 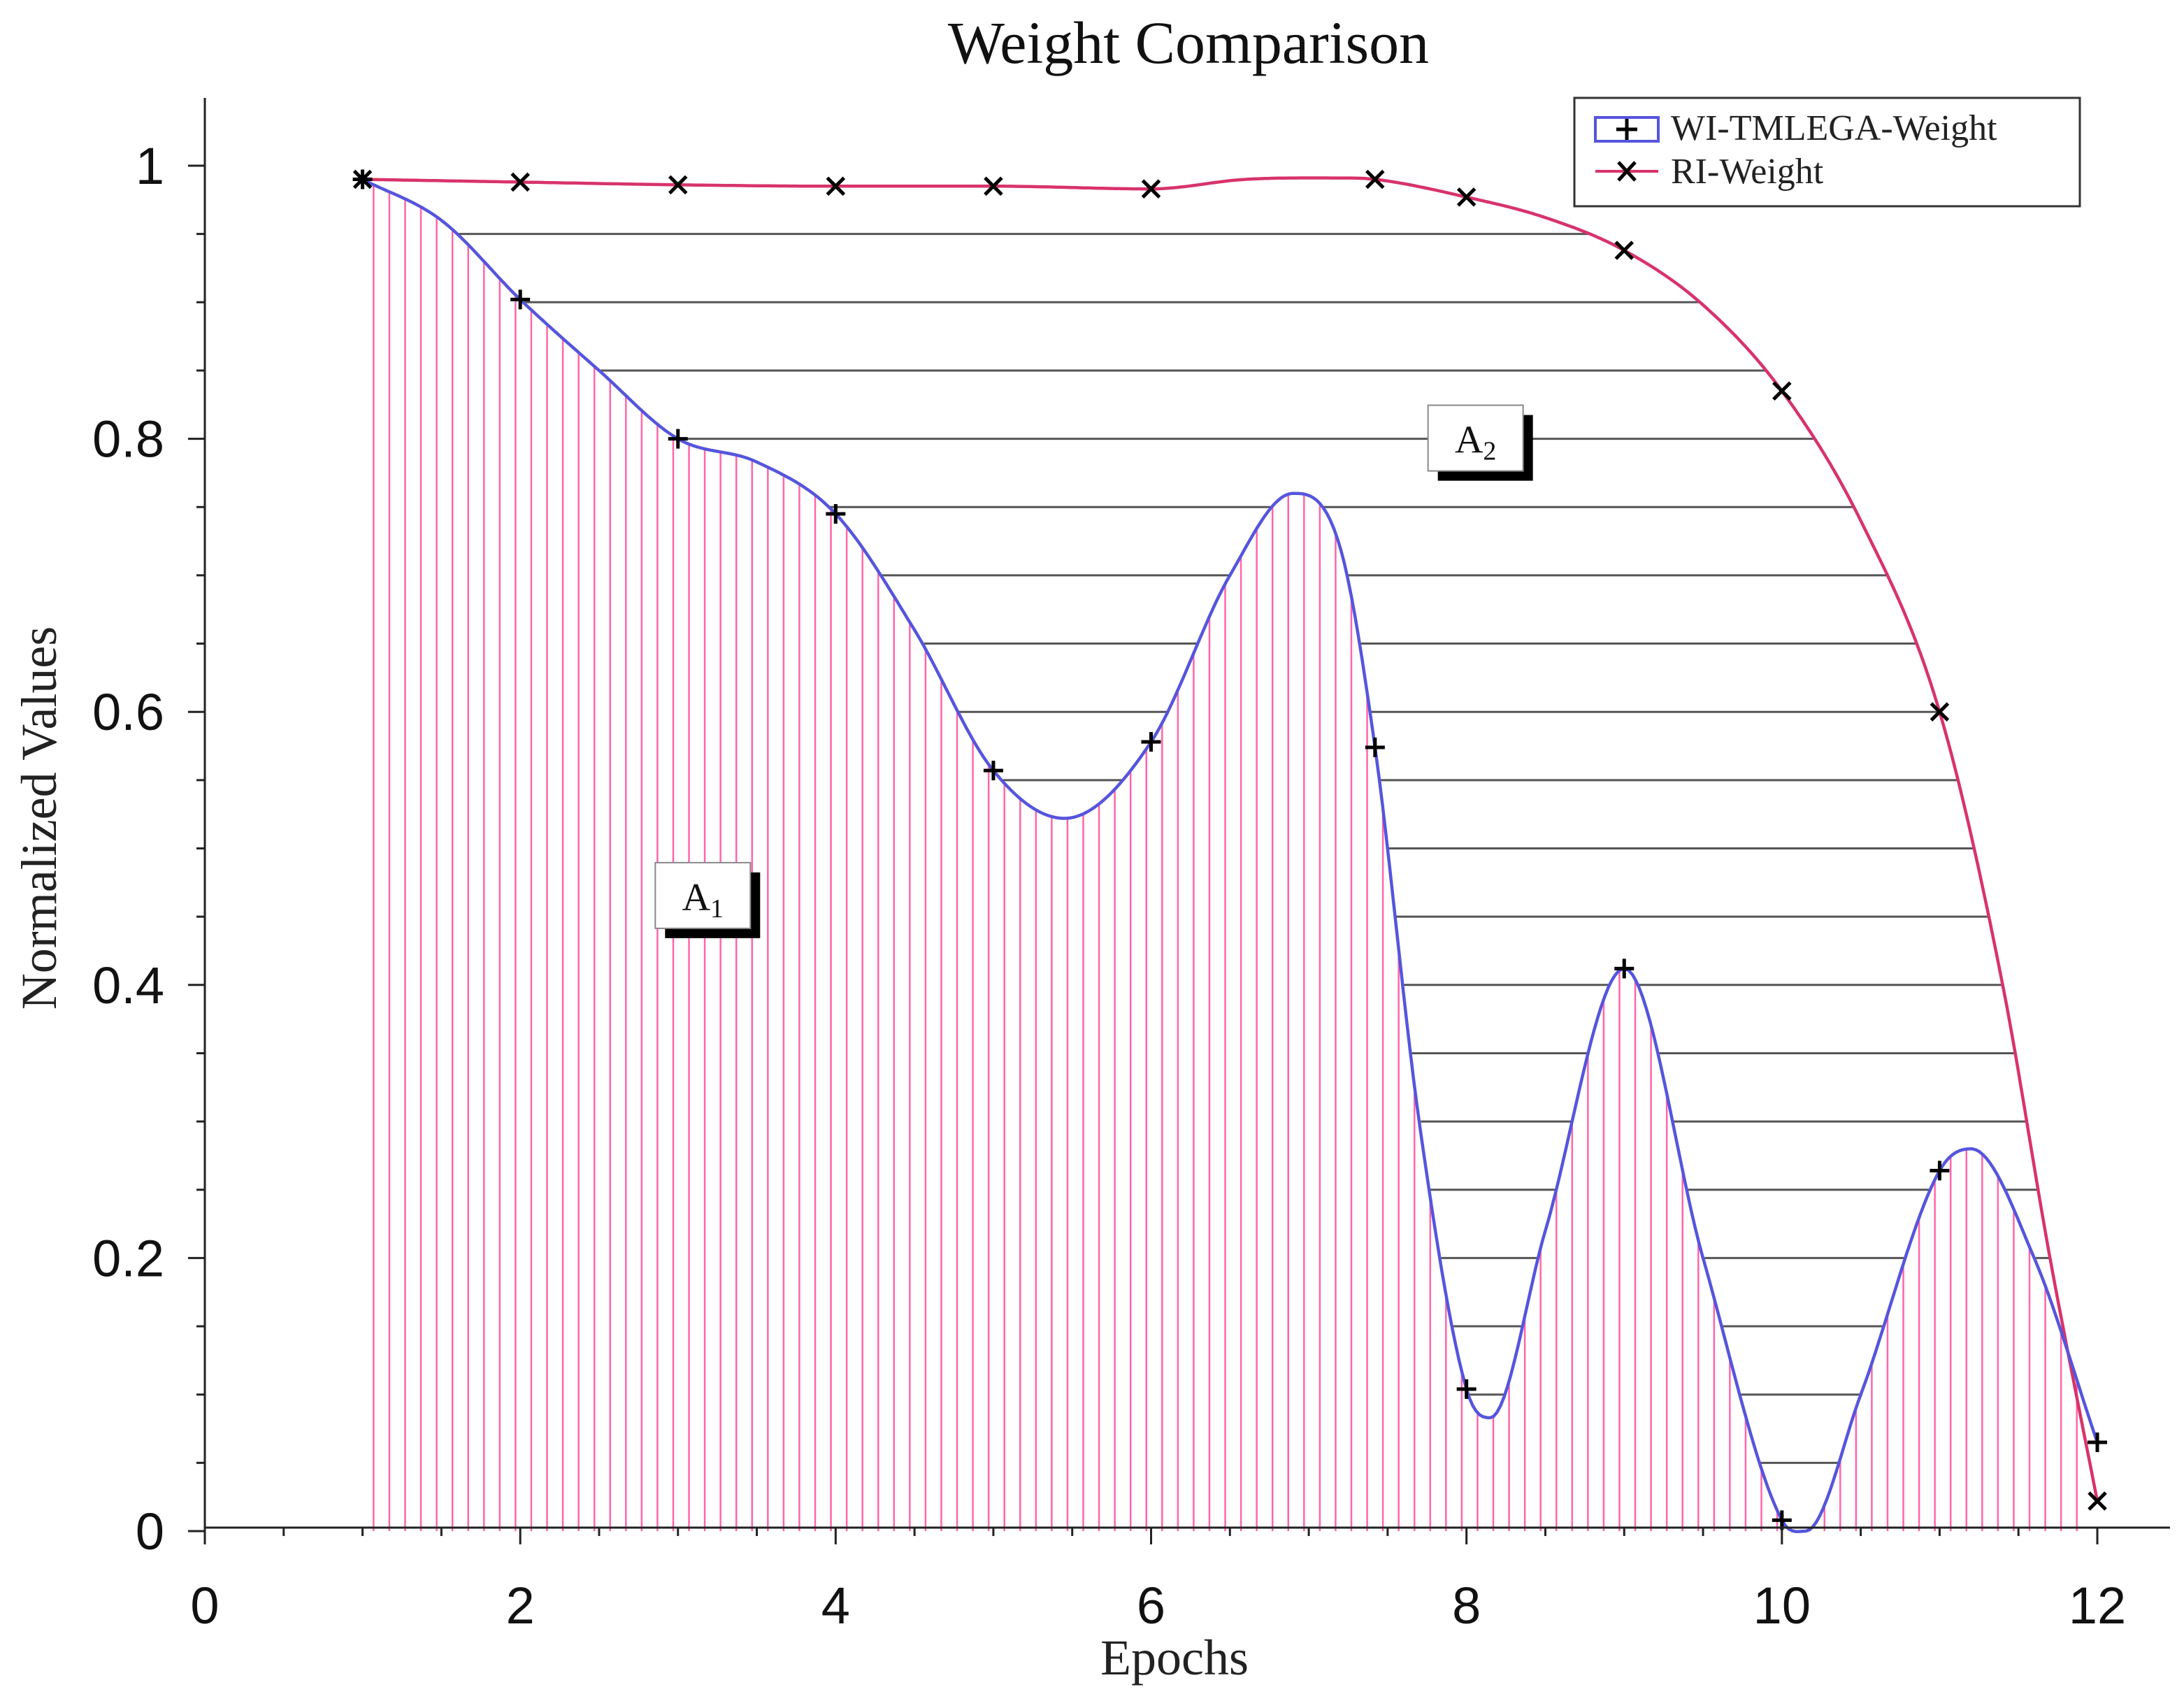 What do you see at coordinates (2097, 1606) in the screenshot?
I see `x-tick-label: 12` at bounding box center [2097, 1606].